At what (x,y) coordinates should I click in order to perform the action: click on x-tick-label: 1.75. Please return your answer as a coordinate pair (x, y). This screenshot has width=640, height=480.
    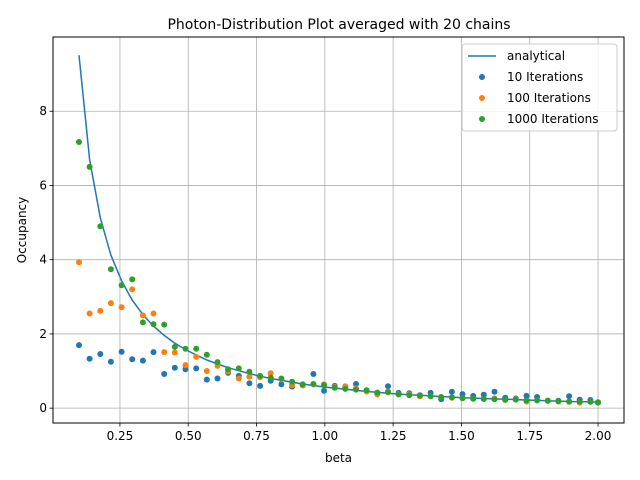
    Looking at the image, I should click on (529, 436).